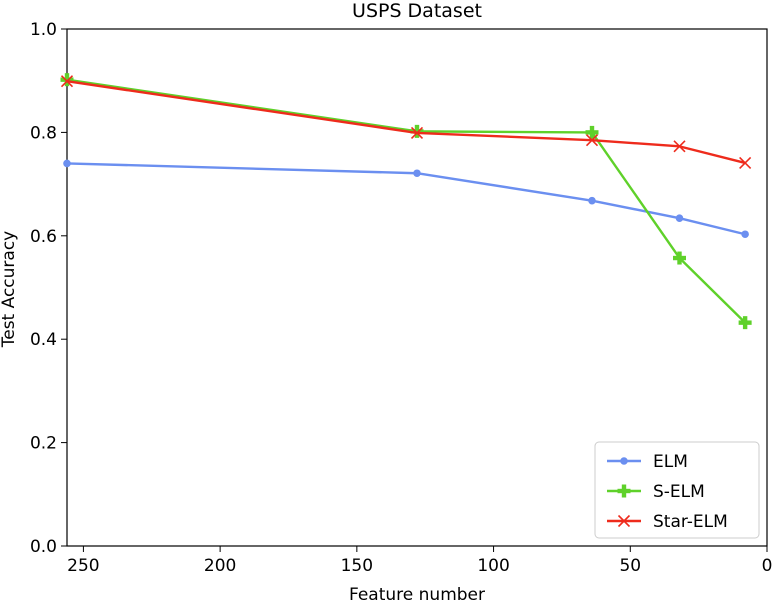 The height and width of the screenshot is (607, 772). Describe the element at coordinates (690, 522) in the screenshot. I see `legend-label: Star-ELM` at that location.